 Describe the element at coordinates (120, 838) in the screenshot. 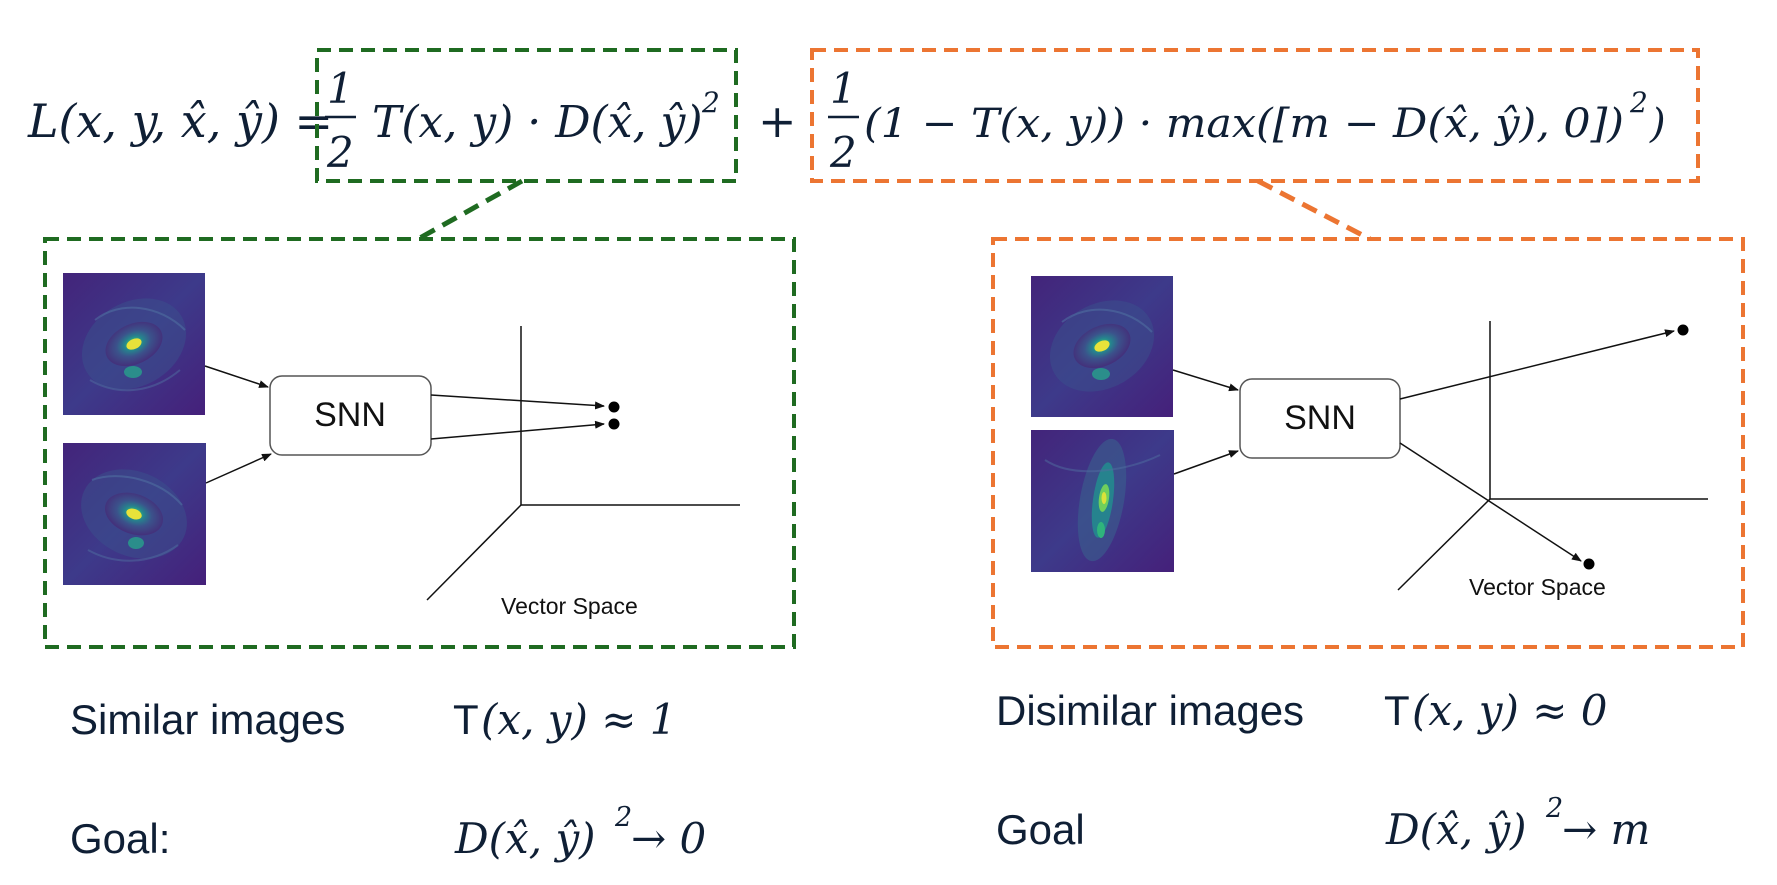

I see `similar-goal-label: Goal:` at that location.